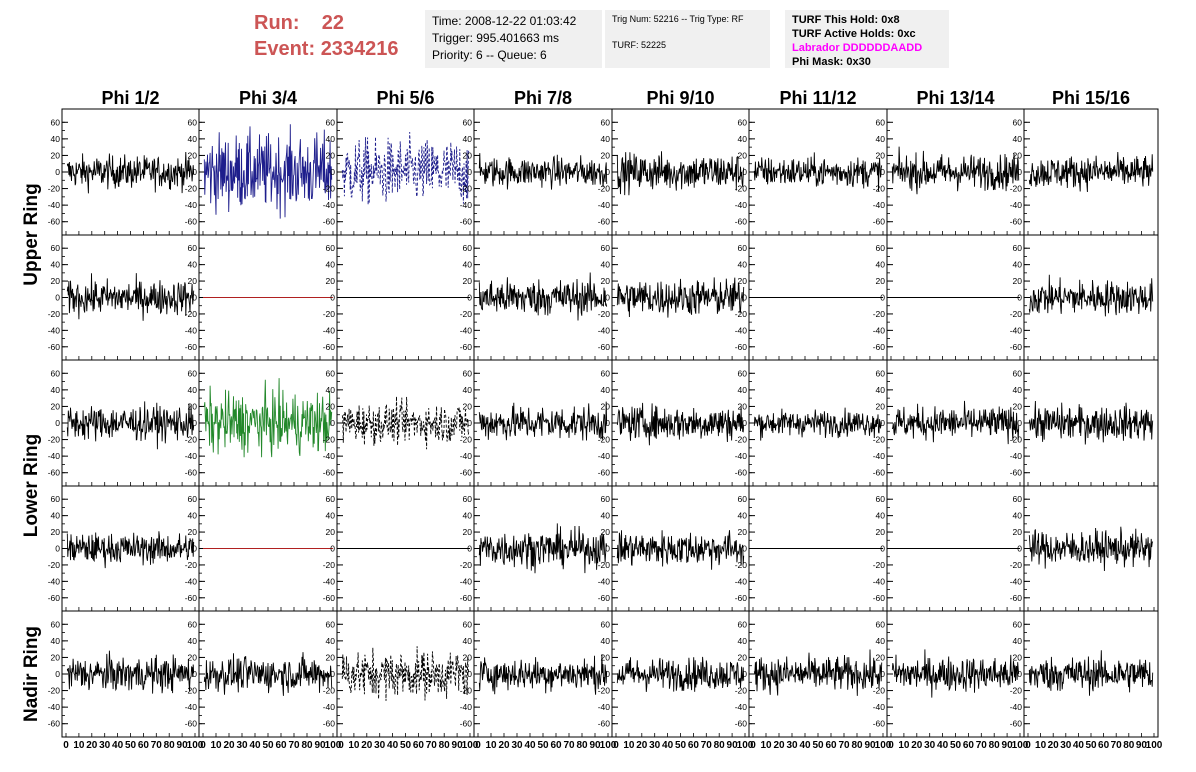  What do you see at coordinates (1054, 745) in the screenshot?
I see `x-tick-label: 20` at bounding box center [1054, 745].